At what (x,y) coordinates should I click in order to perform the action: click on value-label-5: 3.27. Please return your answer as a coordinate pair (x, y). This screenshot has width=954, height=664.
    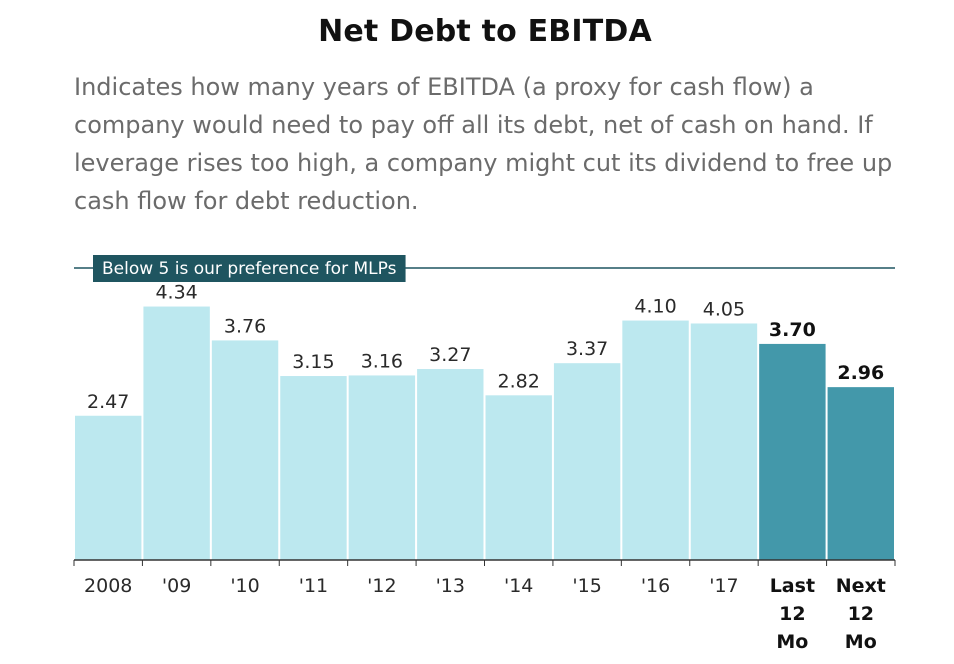
    Looking at the image, I should click on (450, 355).